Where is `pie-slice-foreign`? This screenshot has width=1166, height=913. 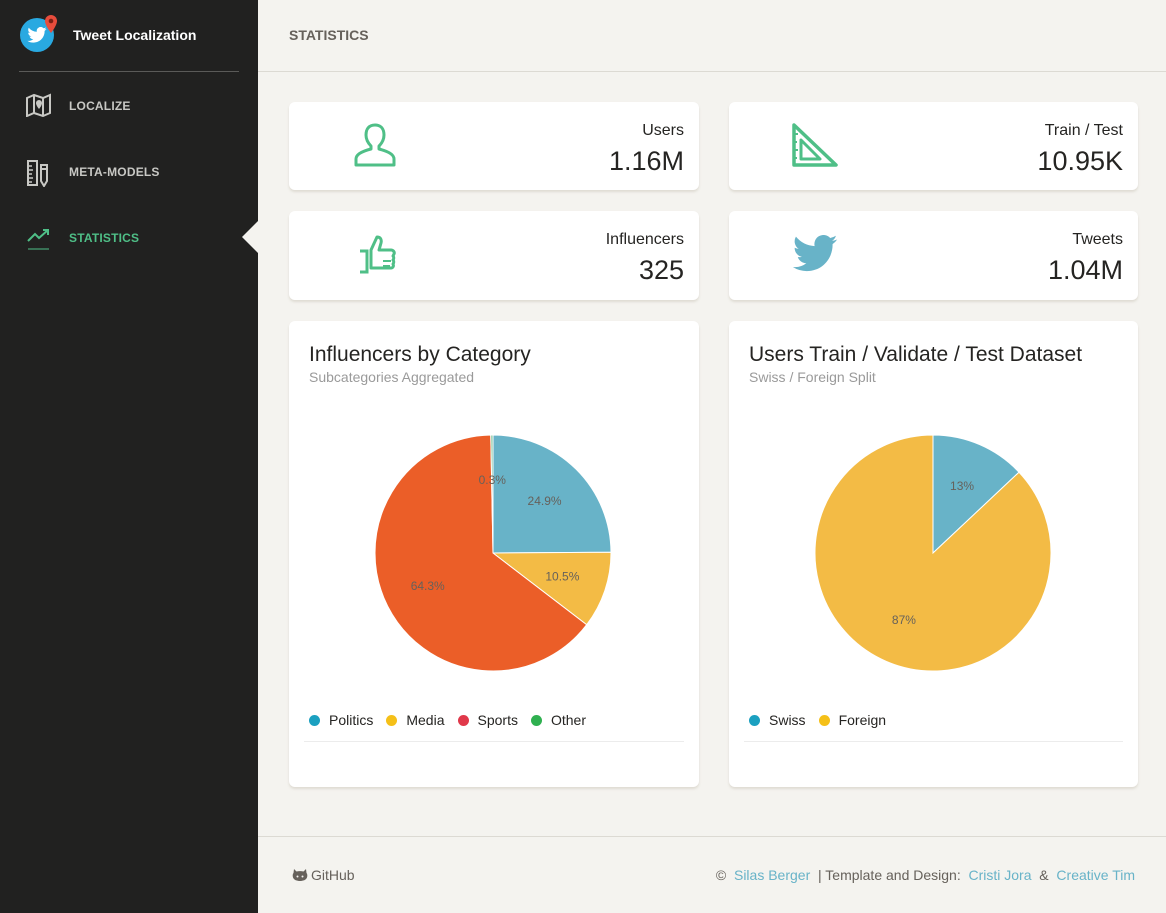
pie-slice-foreign is located at coordinates (933, 553).